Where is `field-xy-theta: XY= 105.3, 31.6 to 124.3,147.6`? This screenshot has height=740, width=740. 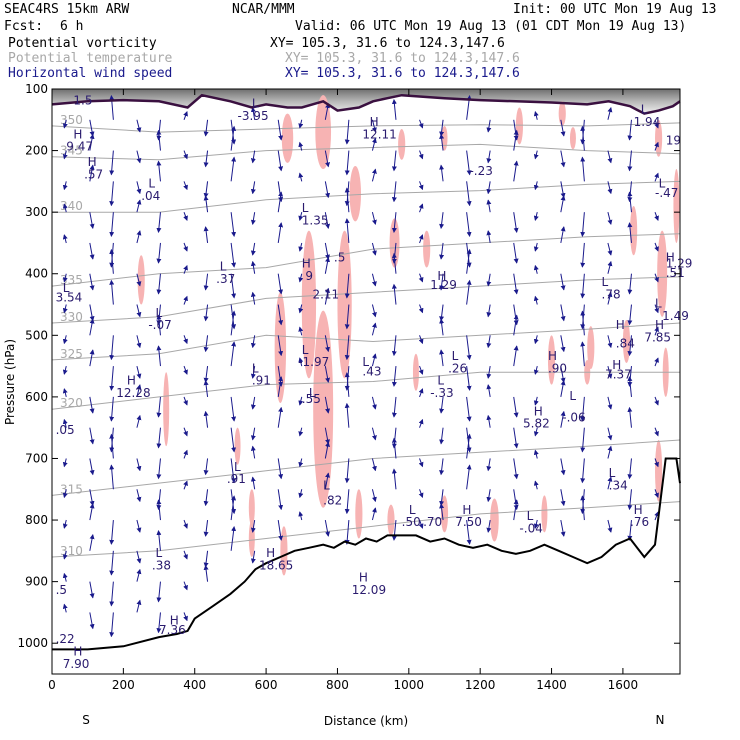
field-xy-theta: XY= 105.3, 31.6 to 124.3,147.6 is located at coordinates (402, 58).